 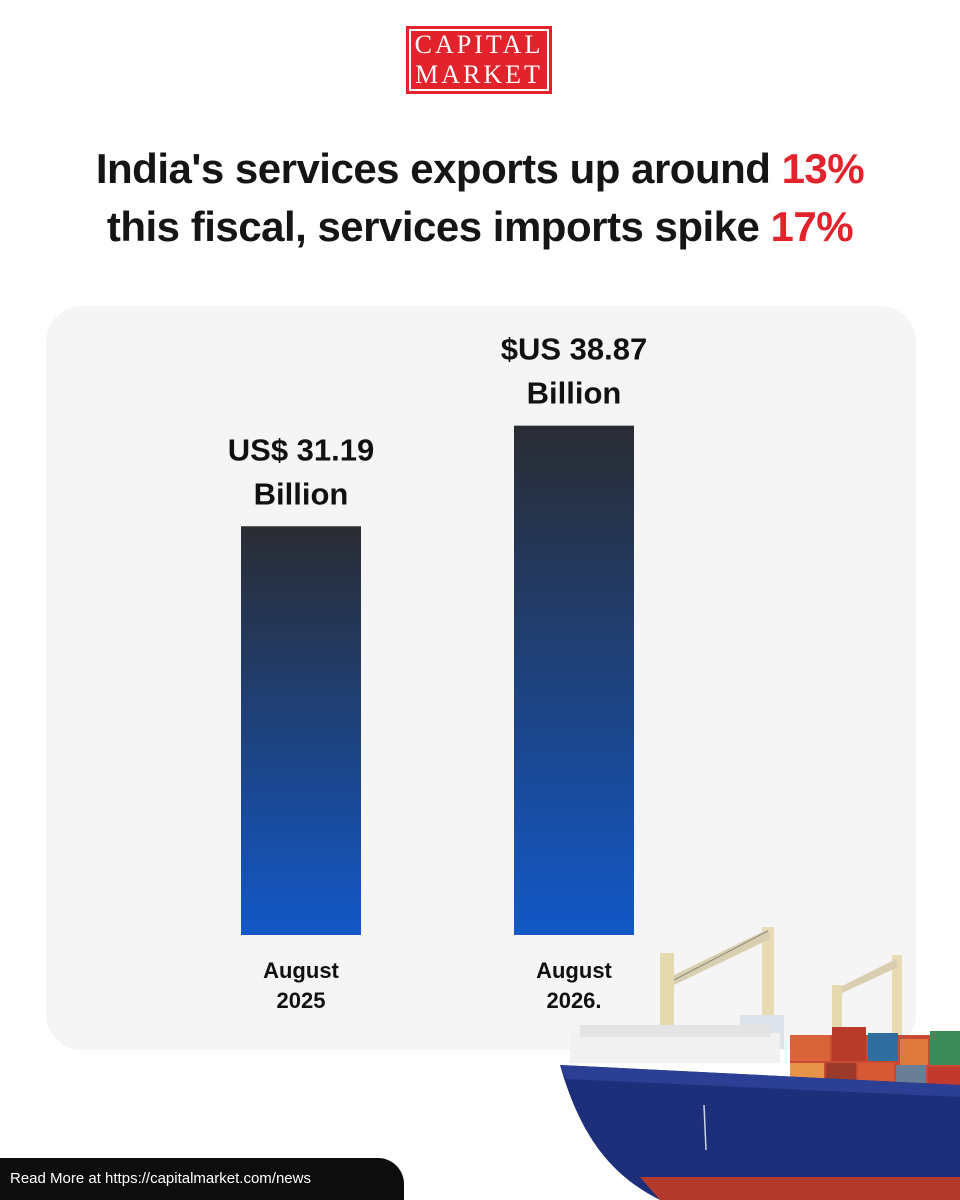 I want to click on bar-2-value-label-line-2: Billion, so click(x=574, y=393).